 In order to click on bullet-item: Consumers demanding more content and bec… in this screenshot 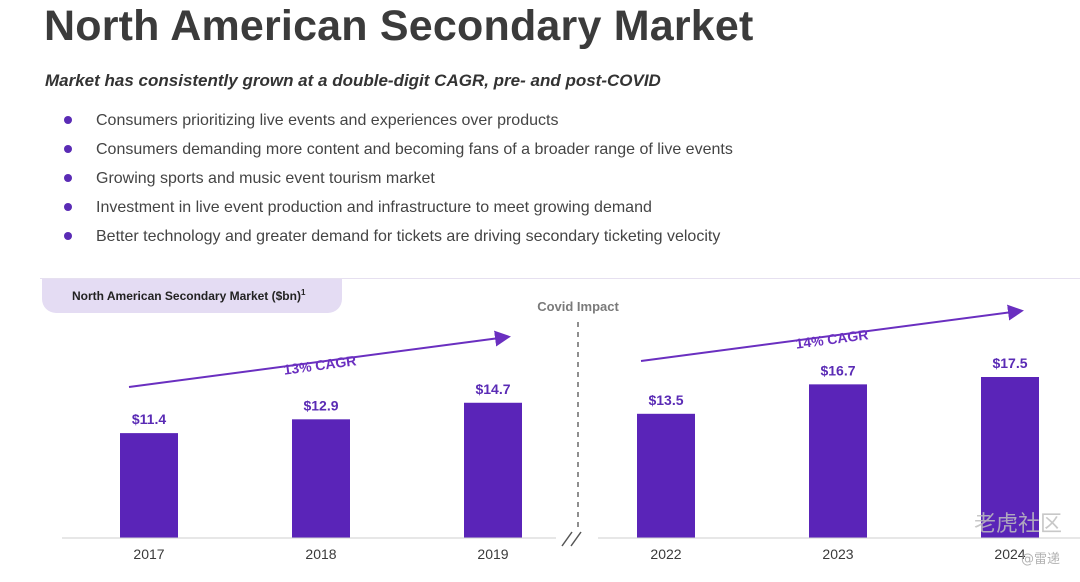, I will do `click(397, 149)`.